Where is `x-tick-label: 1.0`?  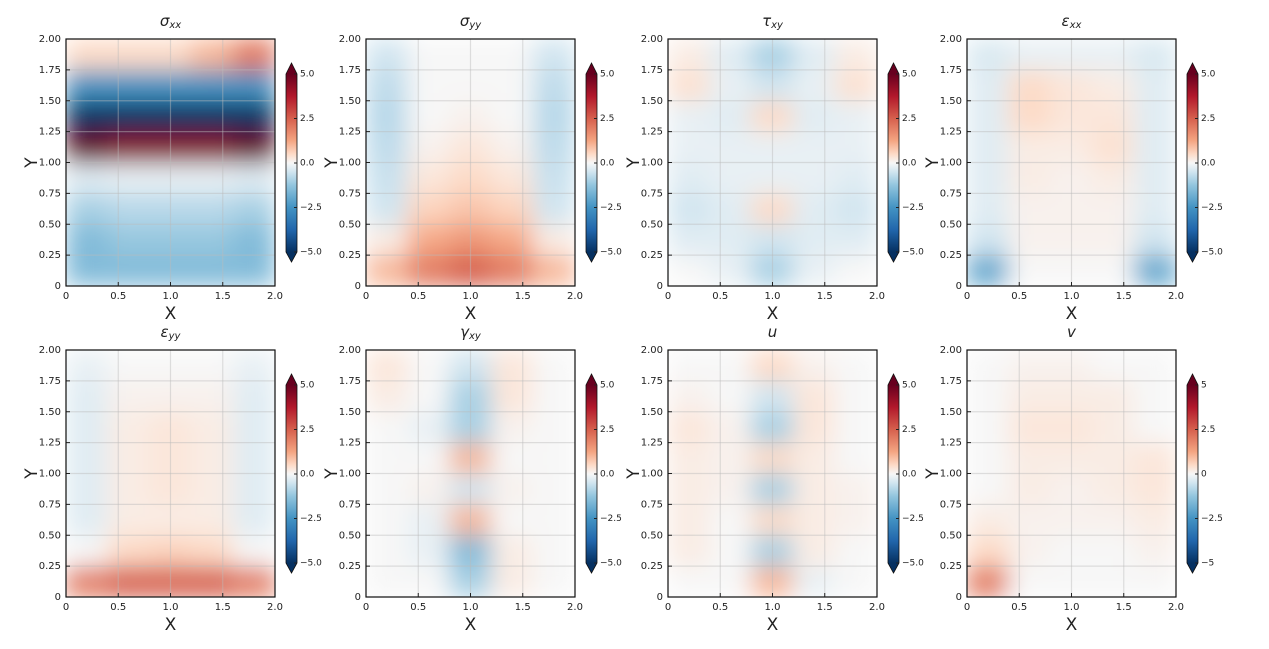 x-tick-label: 1.0 is located at coordinates (471, 607).